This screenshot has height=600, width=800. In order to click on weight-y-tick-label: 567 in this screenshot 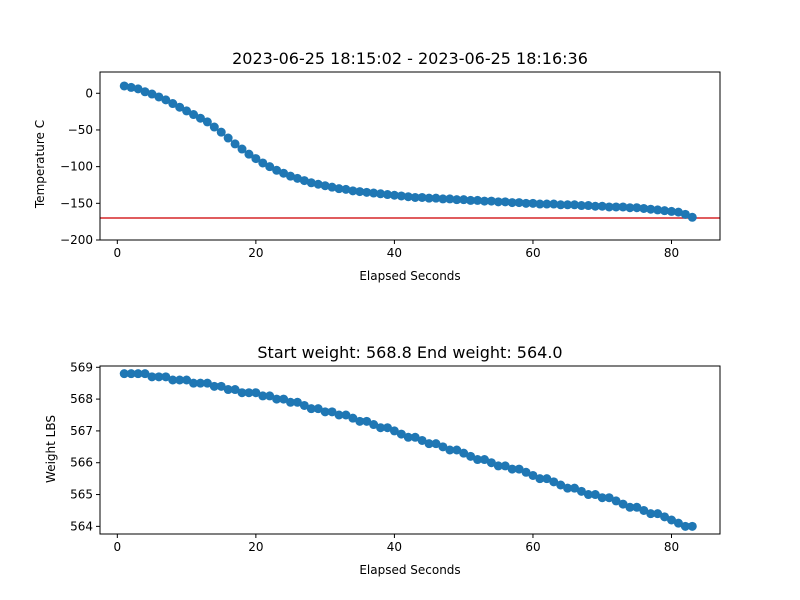, I will do `click(81, 431)`.